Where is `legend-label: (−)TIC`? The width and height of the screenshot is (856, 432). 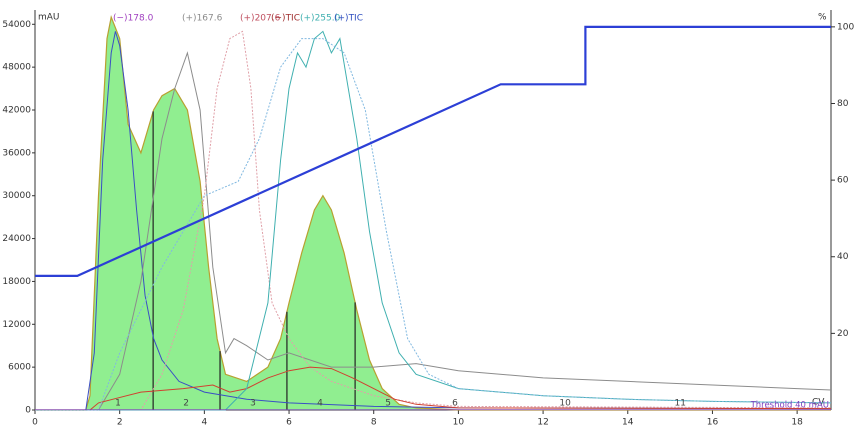
legend-label: (−)TIC is located at coordinates (285, 19).